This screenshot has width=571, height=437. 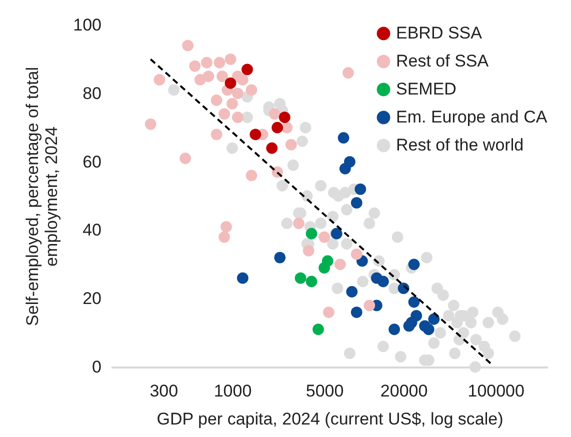 What do you see at coordinates (426, 89) in the screenshot?
I see `legend-label: SEMED` at bounding box center [426, 89].